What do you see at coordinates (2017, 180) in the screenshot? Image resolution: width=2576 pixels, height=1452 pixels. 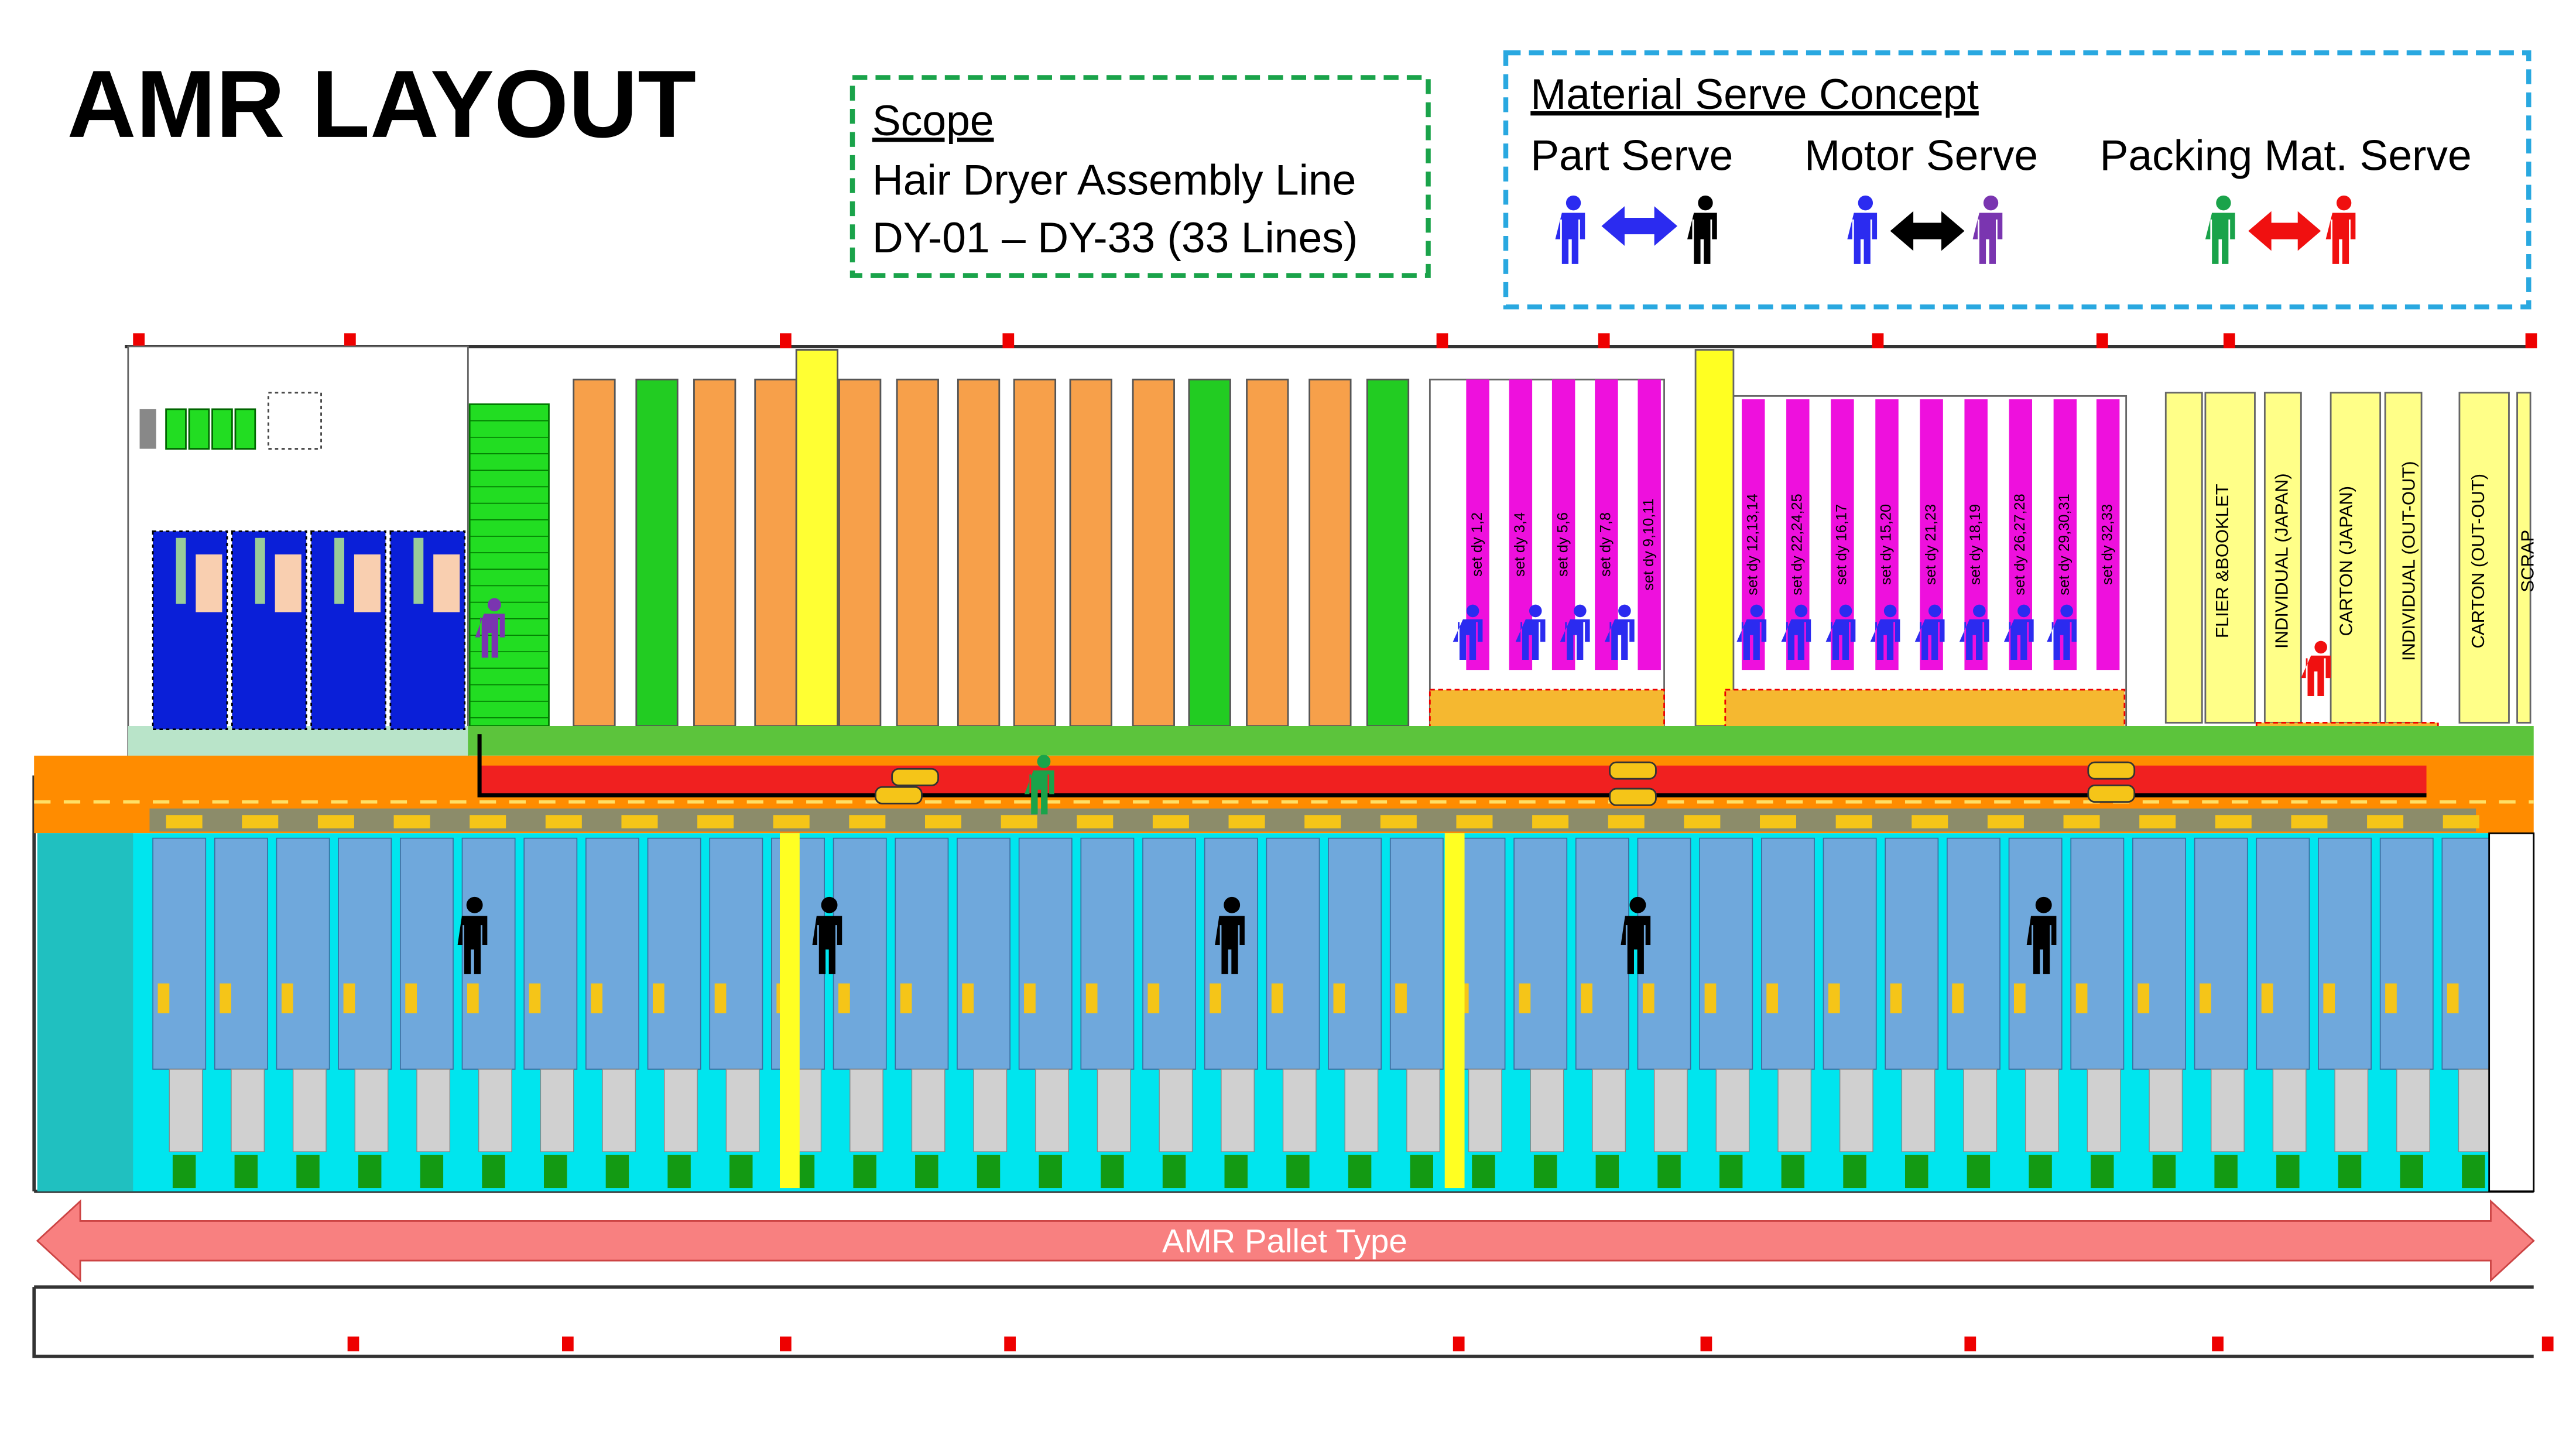 I see `concept-box` at bounding box center [2017, 180].